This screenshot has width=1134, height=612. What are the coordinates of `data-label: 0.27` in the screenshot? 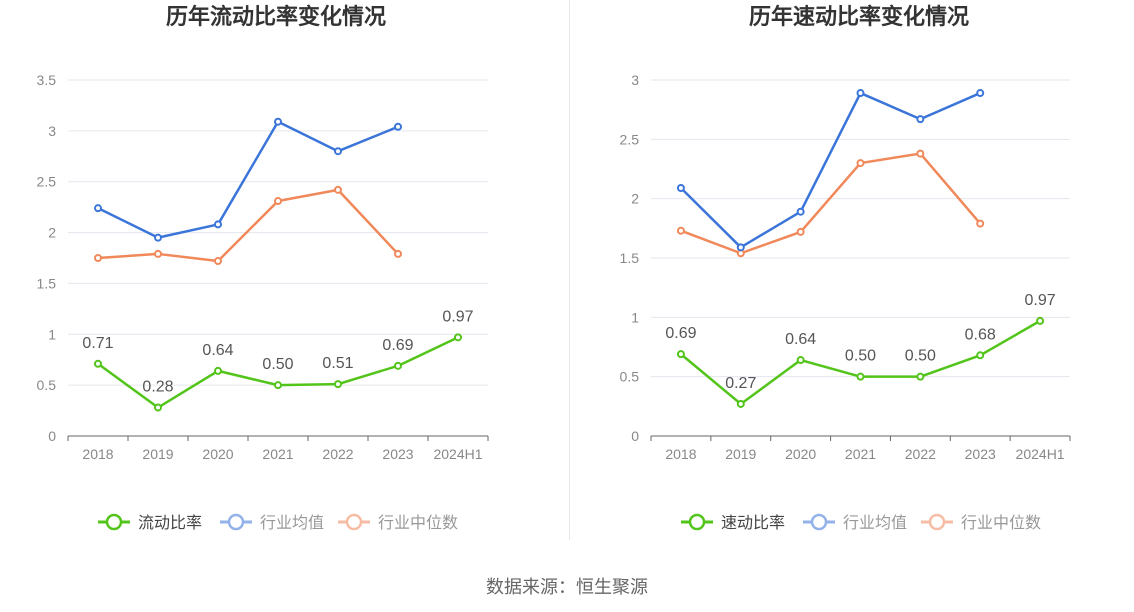 It's located at (740, 383).